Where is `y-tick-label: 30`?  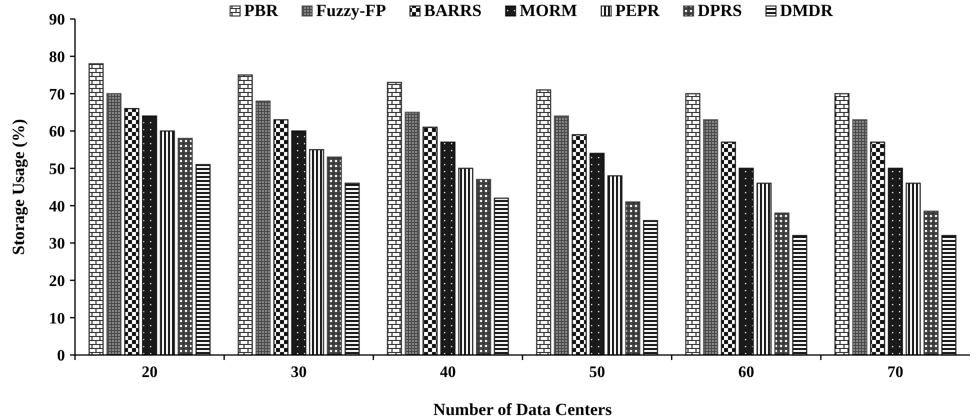
y-tick-label: 30 is located at coordinates (57, 244).